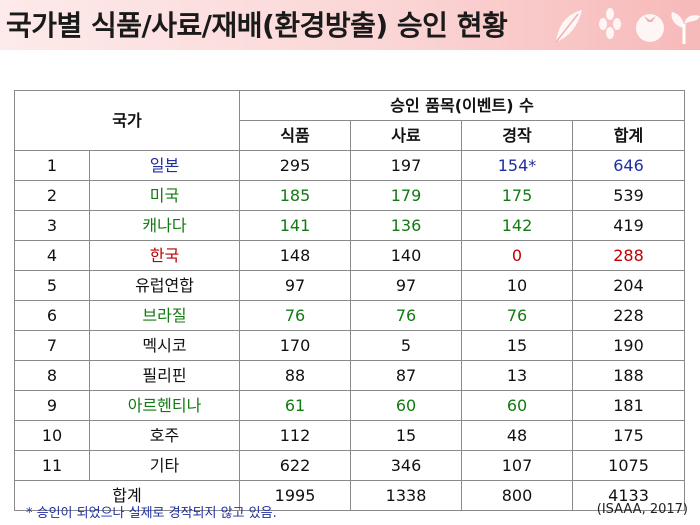 This screenshot has width=700, height=525. Describe the element at coordinates (52, 165) in the screenshot. I see `row-number: 1` at that location.